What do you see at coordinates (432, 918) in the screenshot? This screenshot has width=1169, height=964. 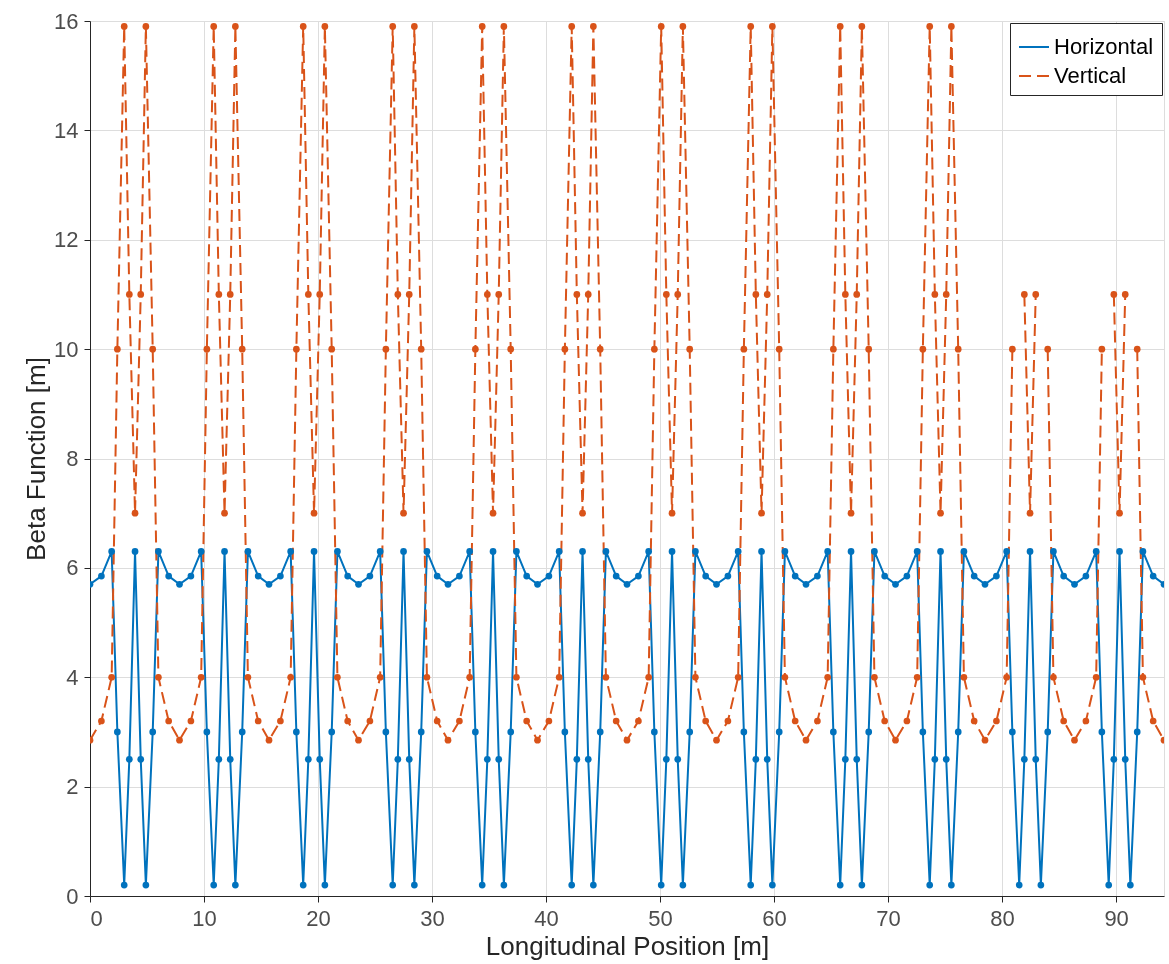 I see `x-tick-label: 30` at bounding box center [432, 918].